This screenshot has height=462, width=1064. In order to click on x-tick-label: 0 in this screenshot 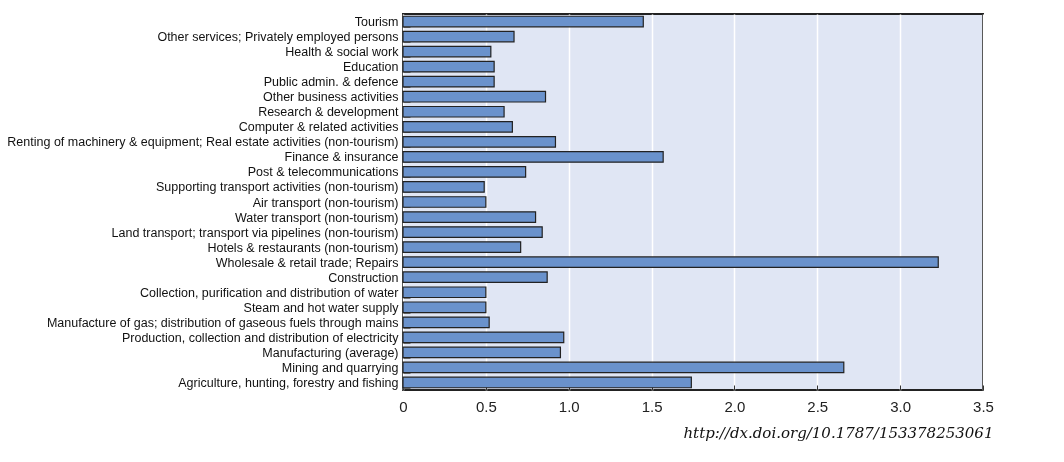, I will do `click(403, 406)`.